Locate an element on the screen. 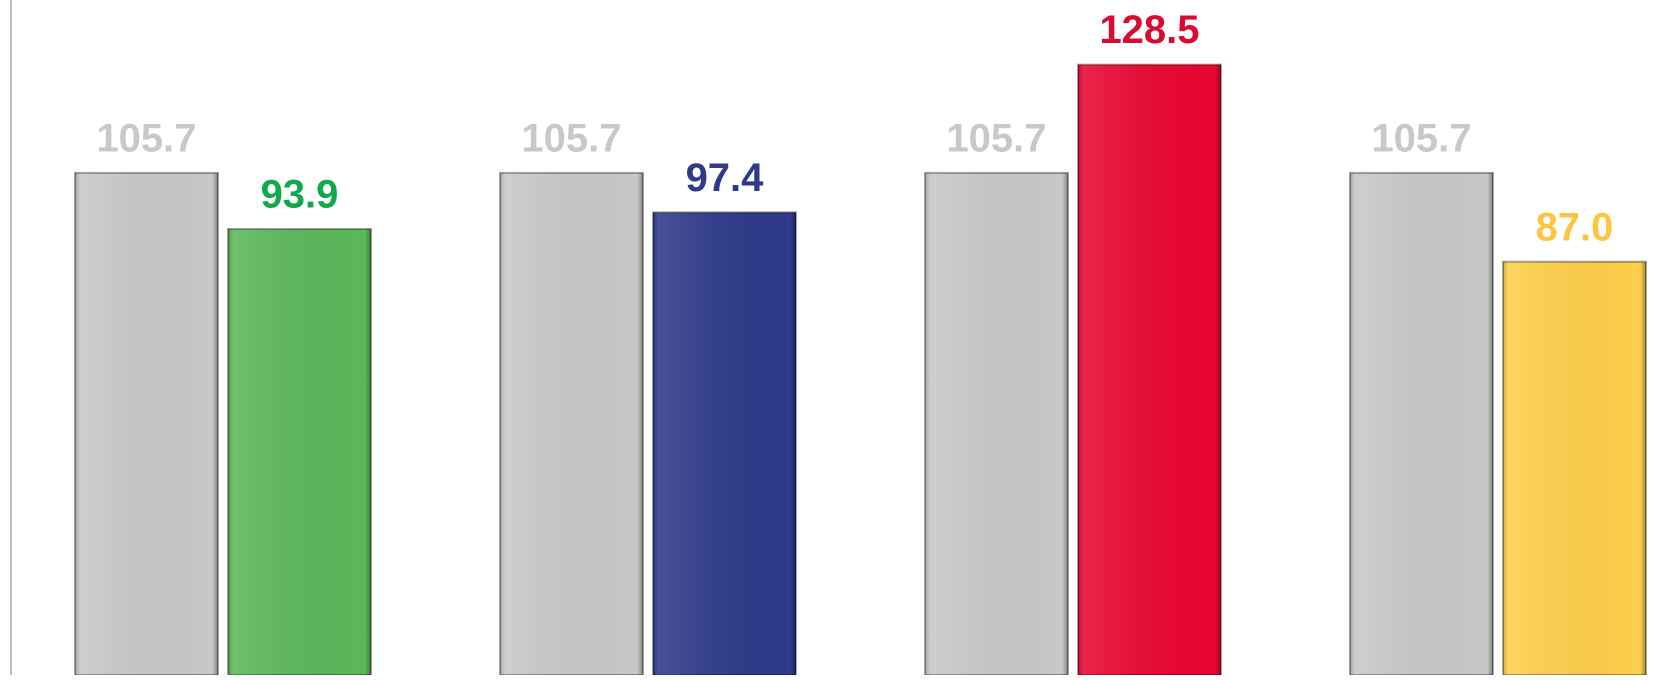  data-label: 87.0 is located at coordinates (1575, 227).